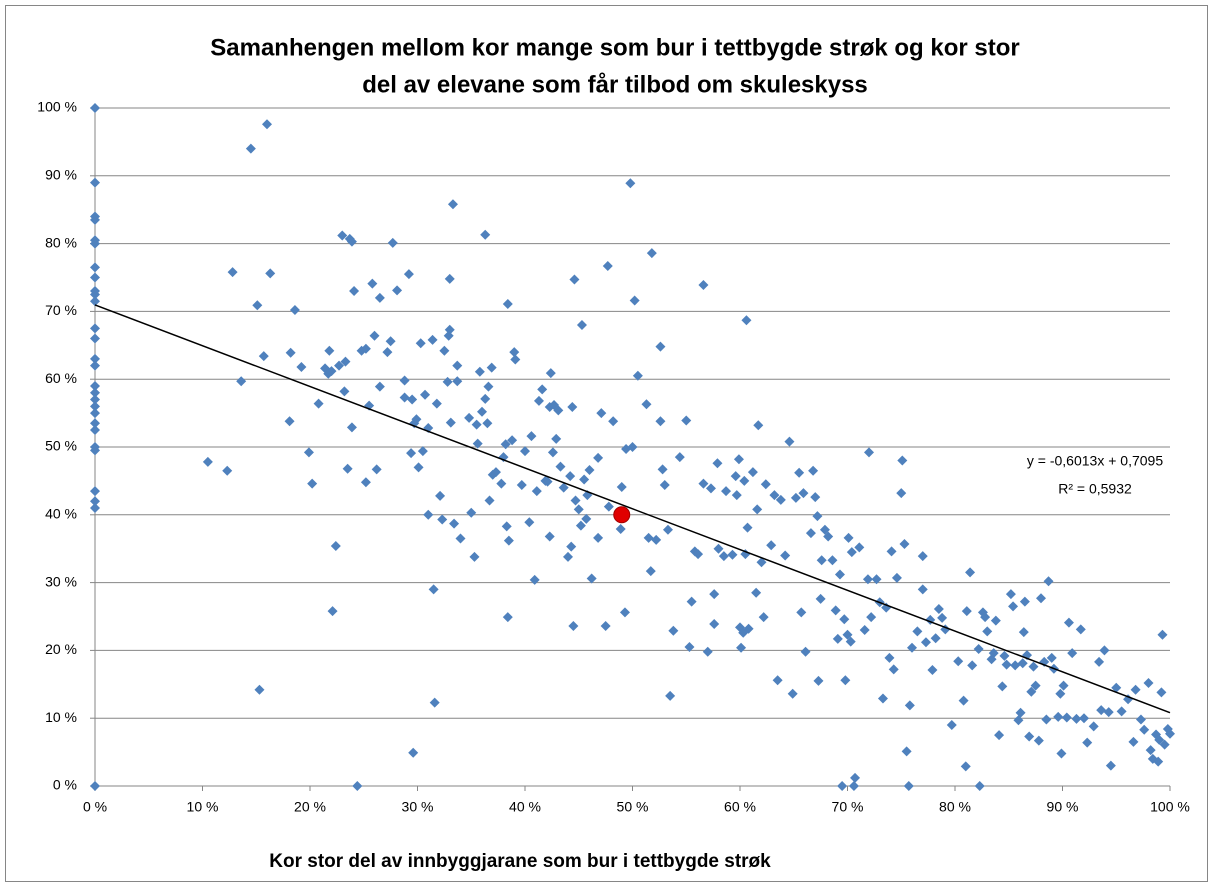  What do you see at coordinates (61, 310) in the screenshot?
I see `y-tick-label: 70 %` at bounding box center [61, 310].